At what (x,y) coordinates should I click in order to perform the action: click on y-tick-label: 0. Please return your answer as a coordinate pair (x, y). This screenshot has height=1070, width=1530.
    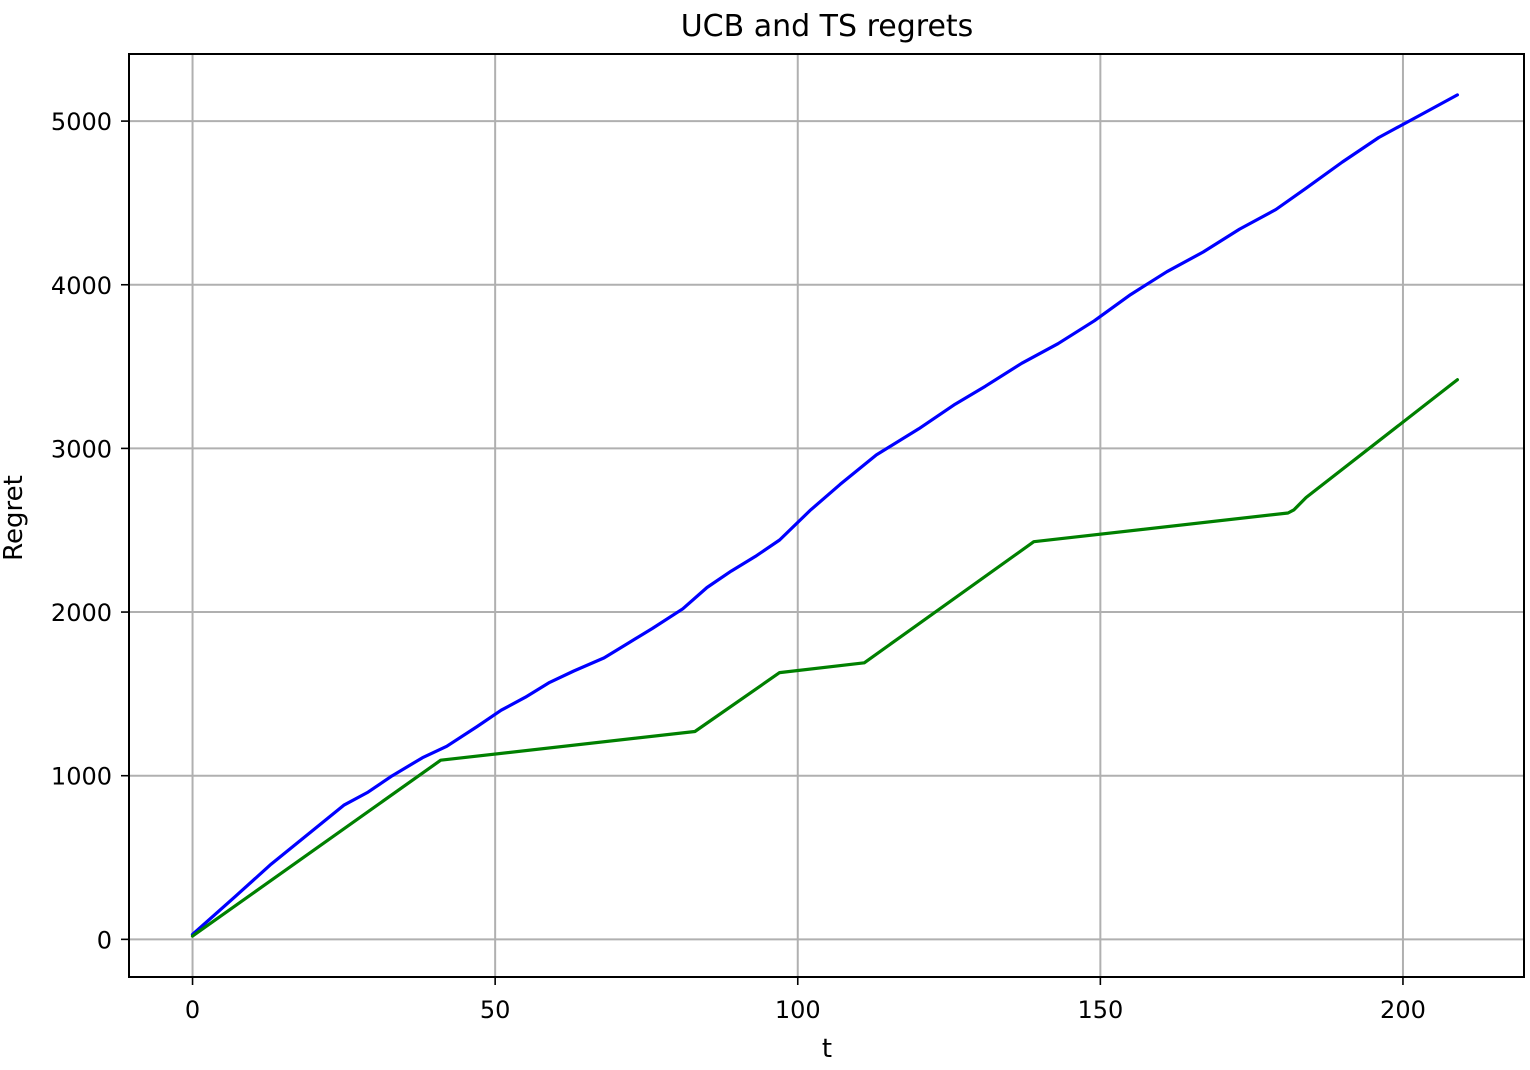
    Looking at the image, I should click on (104, 940).